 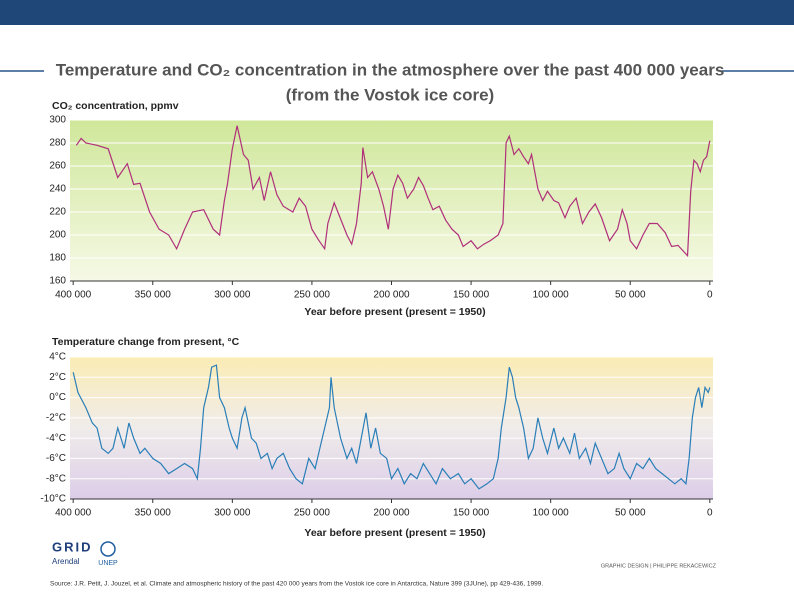 I want to click on y-tick-label: 220, so click(x=57, y=212).